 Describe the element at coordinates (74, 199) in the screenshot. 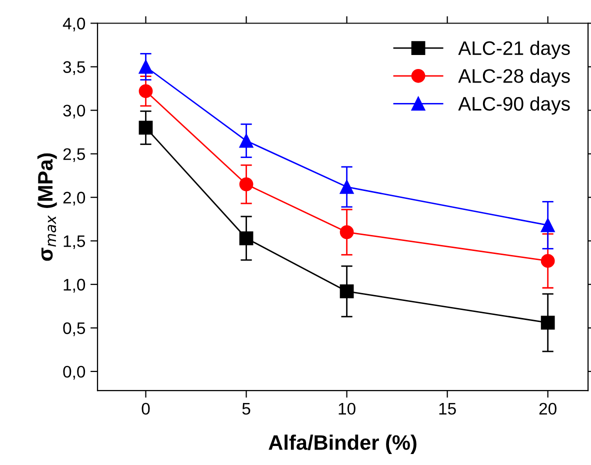

I see `y-tick-label: 2,0` at that location.